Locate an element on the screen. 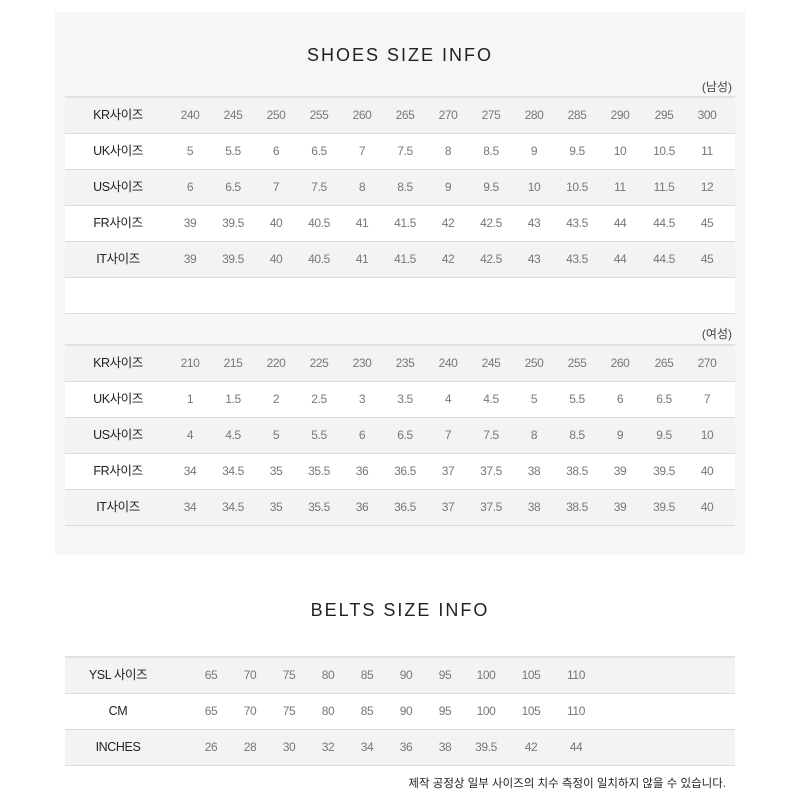  table-row: CM 65 70 75 80 85 90 95 100 105 110 is located at coordinates (400, 712).